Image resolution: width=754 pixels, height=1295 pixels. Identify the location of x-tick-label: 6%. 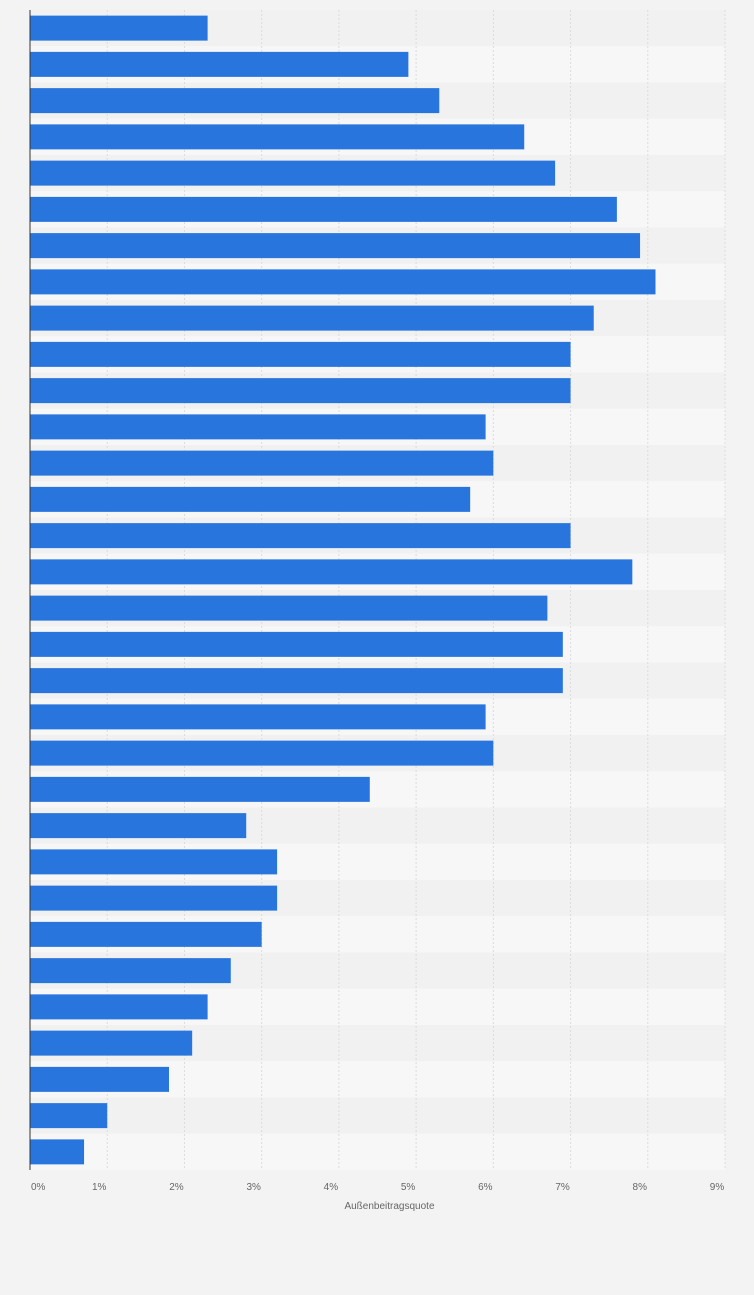
(485, 1187).